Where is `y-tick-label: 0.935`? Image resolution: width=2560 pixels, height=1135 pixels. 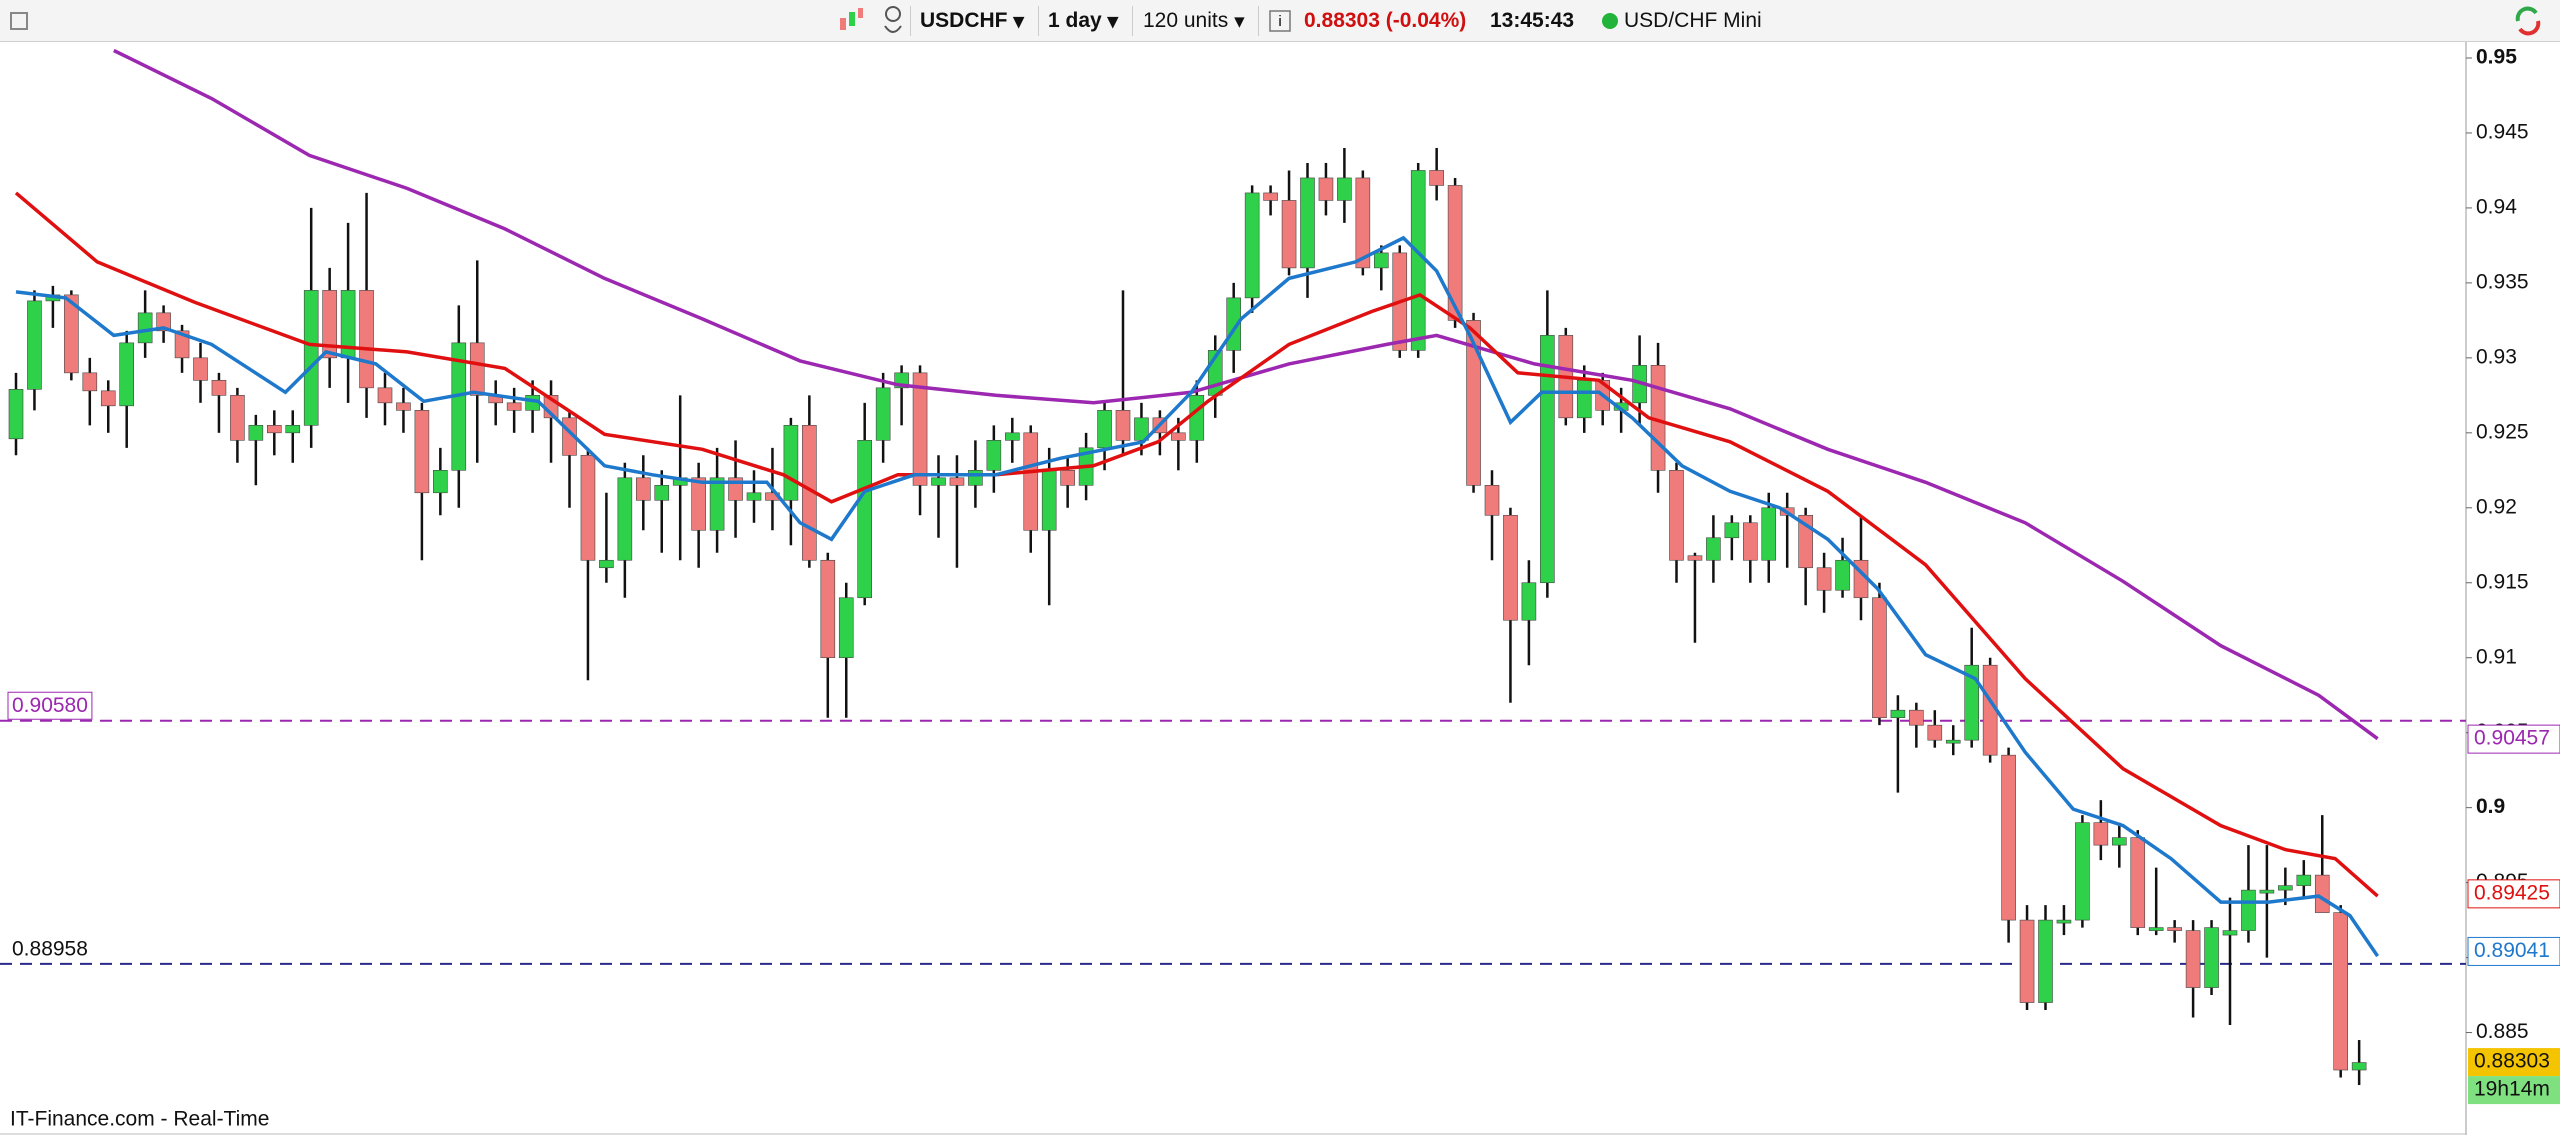
y-tick-label: 0.935 is located at coordinates (2502, 281).